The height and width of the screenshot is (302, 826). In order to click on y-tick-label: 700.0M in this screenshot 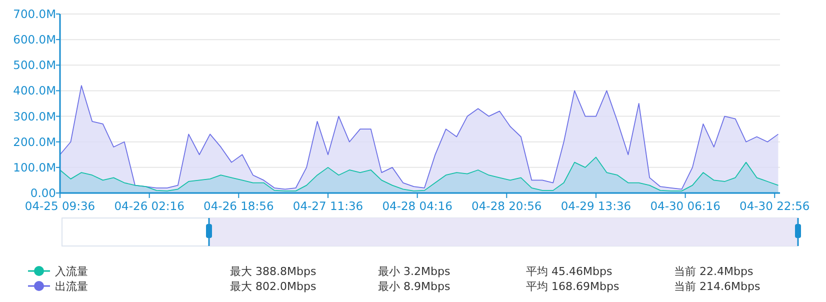, I will do `click(34, 14)`.